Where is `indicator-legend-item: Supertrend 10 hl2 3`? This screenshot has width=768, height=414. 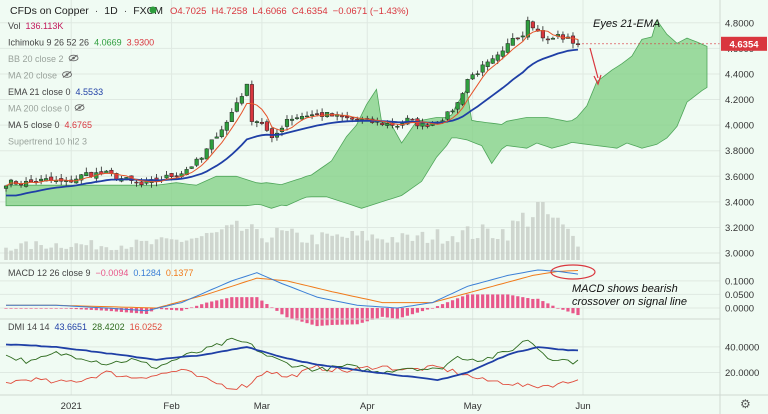 indicator-legend-item: Supertrend 10 hl2 3 is located at coordinates (47, 142).